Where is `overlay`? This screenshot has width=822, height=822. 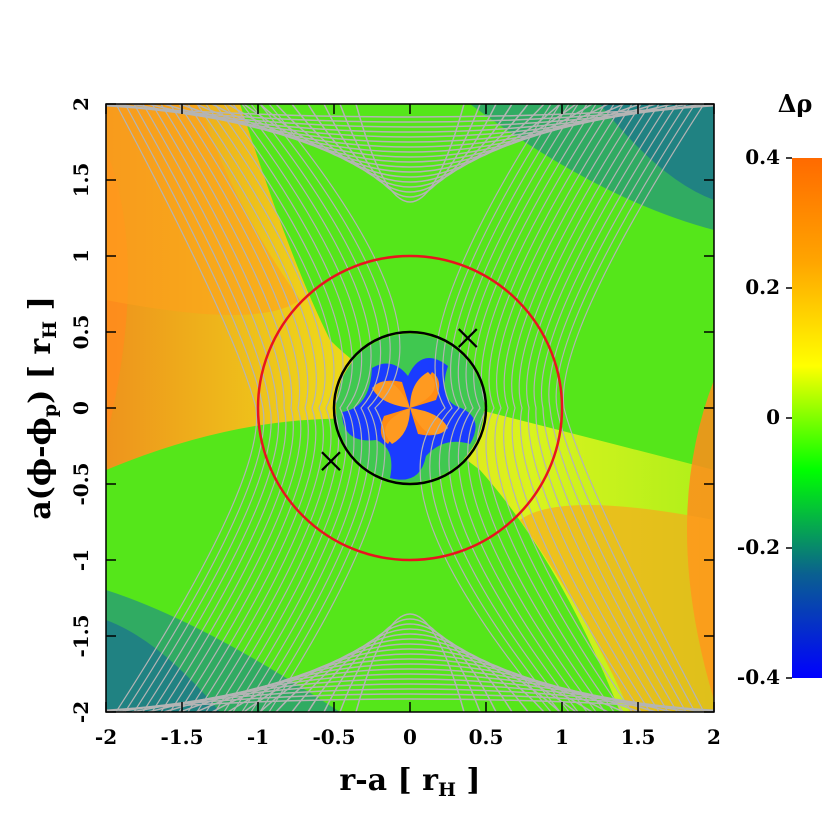
overlay is located at coordinates (410, 408).